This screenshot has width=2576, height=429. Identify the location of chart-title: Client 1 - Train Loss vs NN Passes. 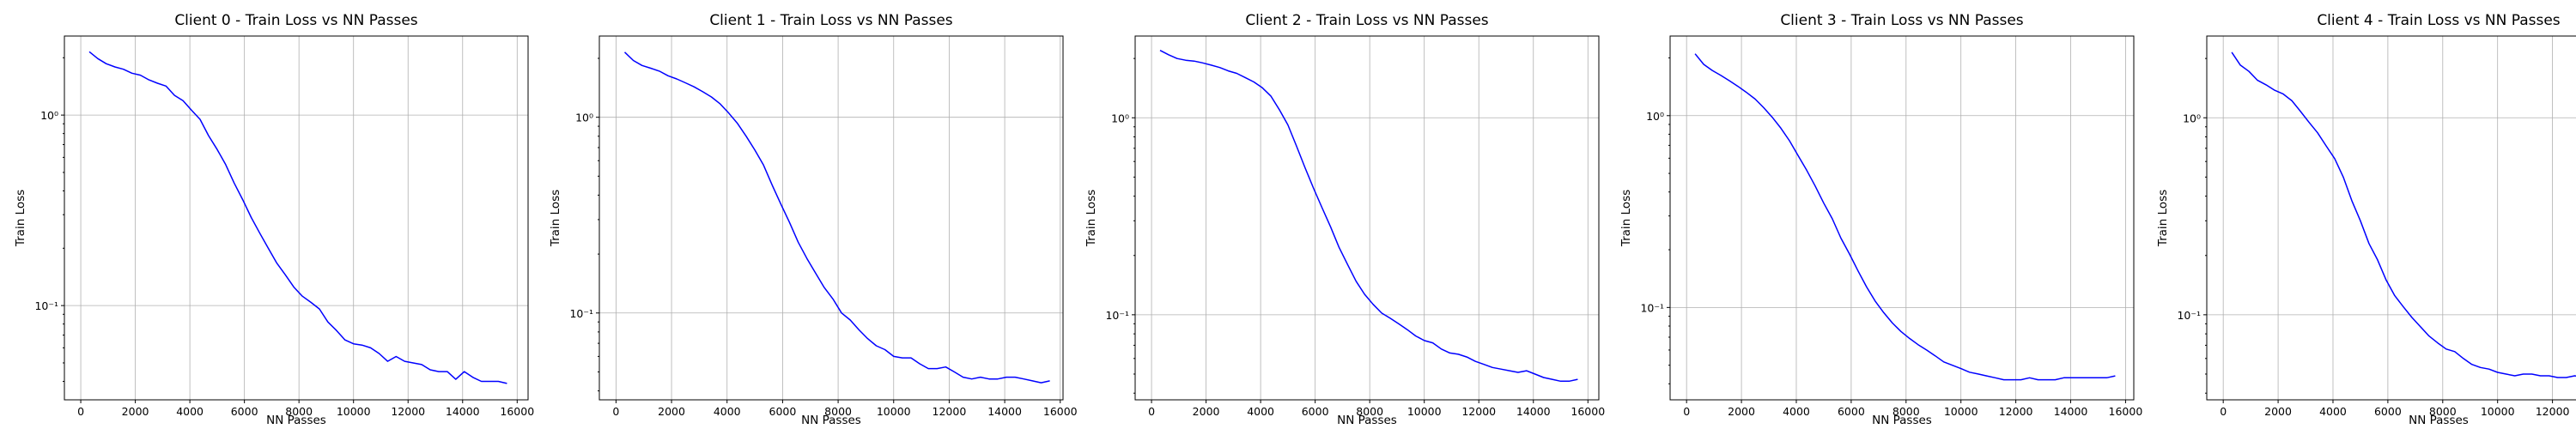
(830, 21).